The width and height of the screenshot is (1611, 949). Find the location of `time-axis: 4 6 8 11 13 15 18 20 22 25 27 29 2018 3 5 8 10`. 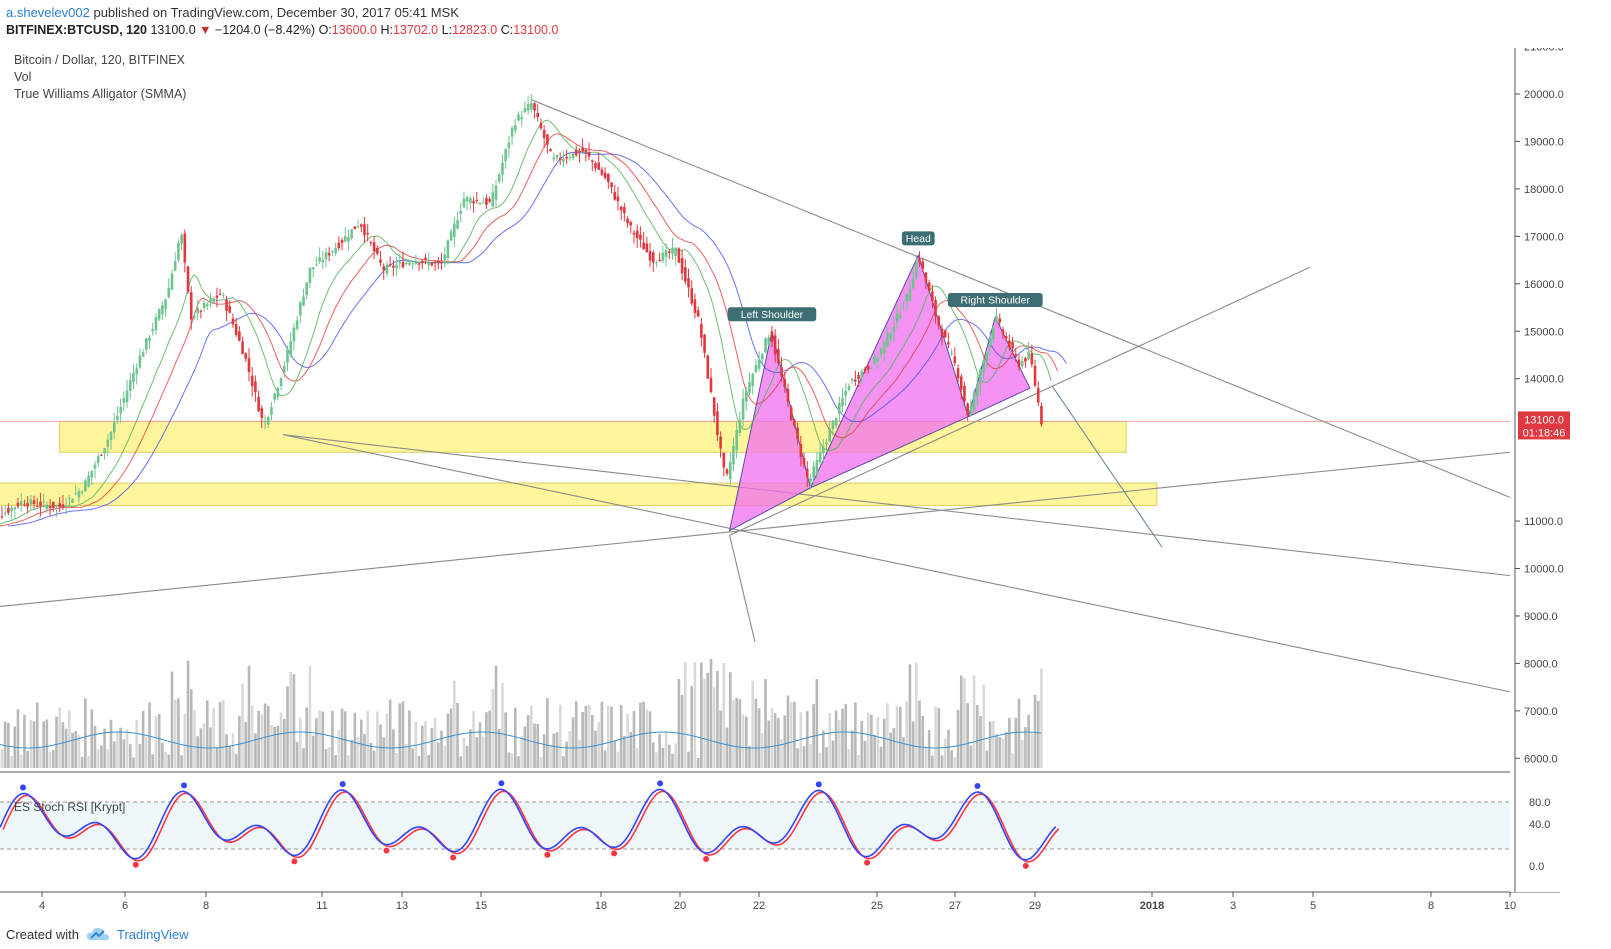

time-axis: 4 6 8 11 13 15 18 20 22 25 27 29 2018 3 5 8 10 is located at coordinates (777, 902).